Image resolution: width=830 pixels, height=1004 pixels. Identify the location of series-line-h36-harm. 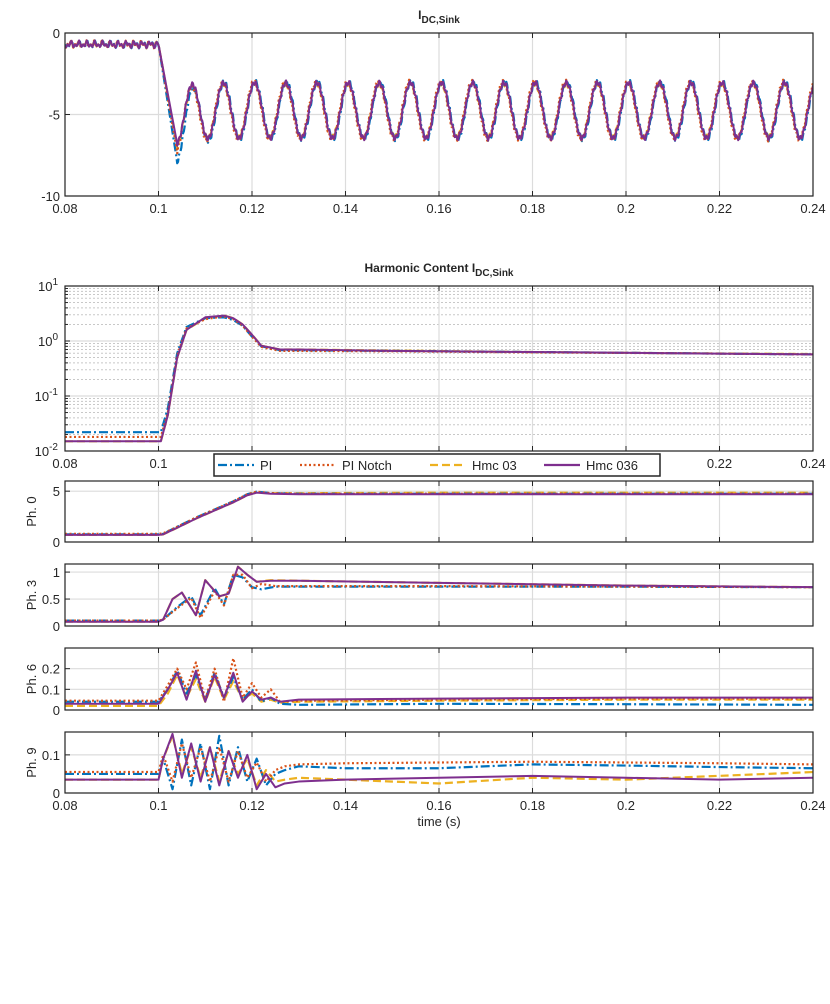
(439, 378).